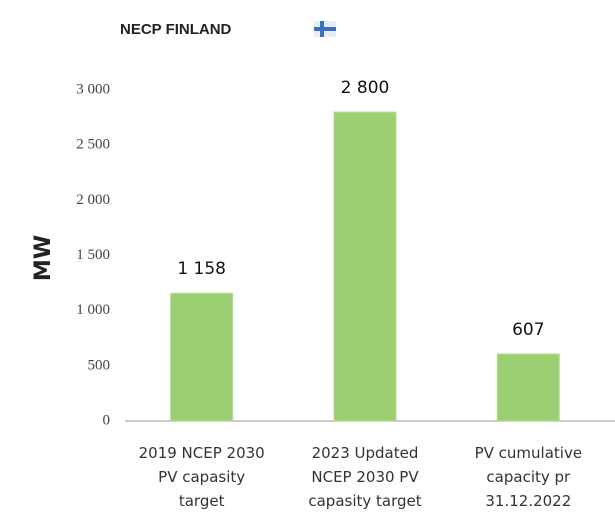  I want to click on y-axis-label: MW, so click(43, 258).